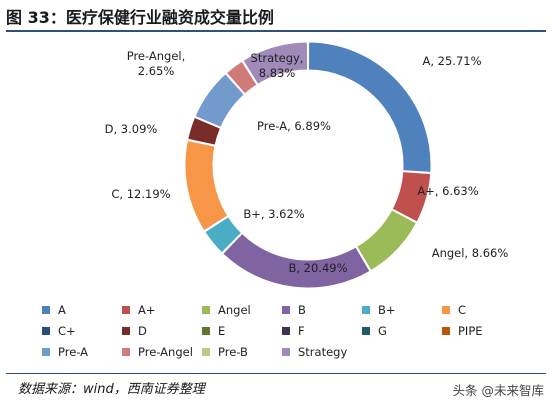 The width and height of the screenshot is (554, 405). I want to click on legend-item-b: B, so click(322, 309).